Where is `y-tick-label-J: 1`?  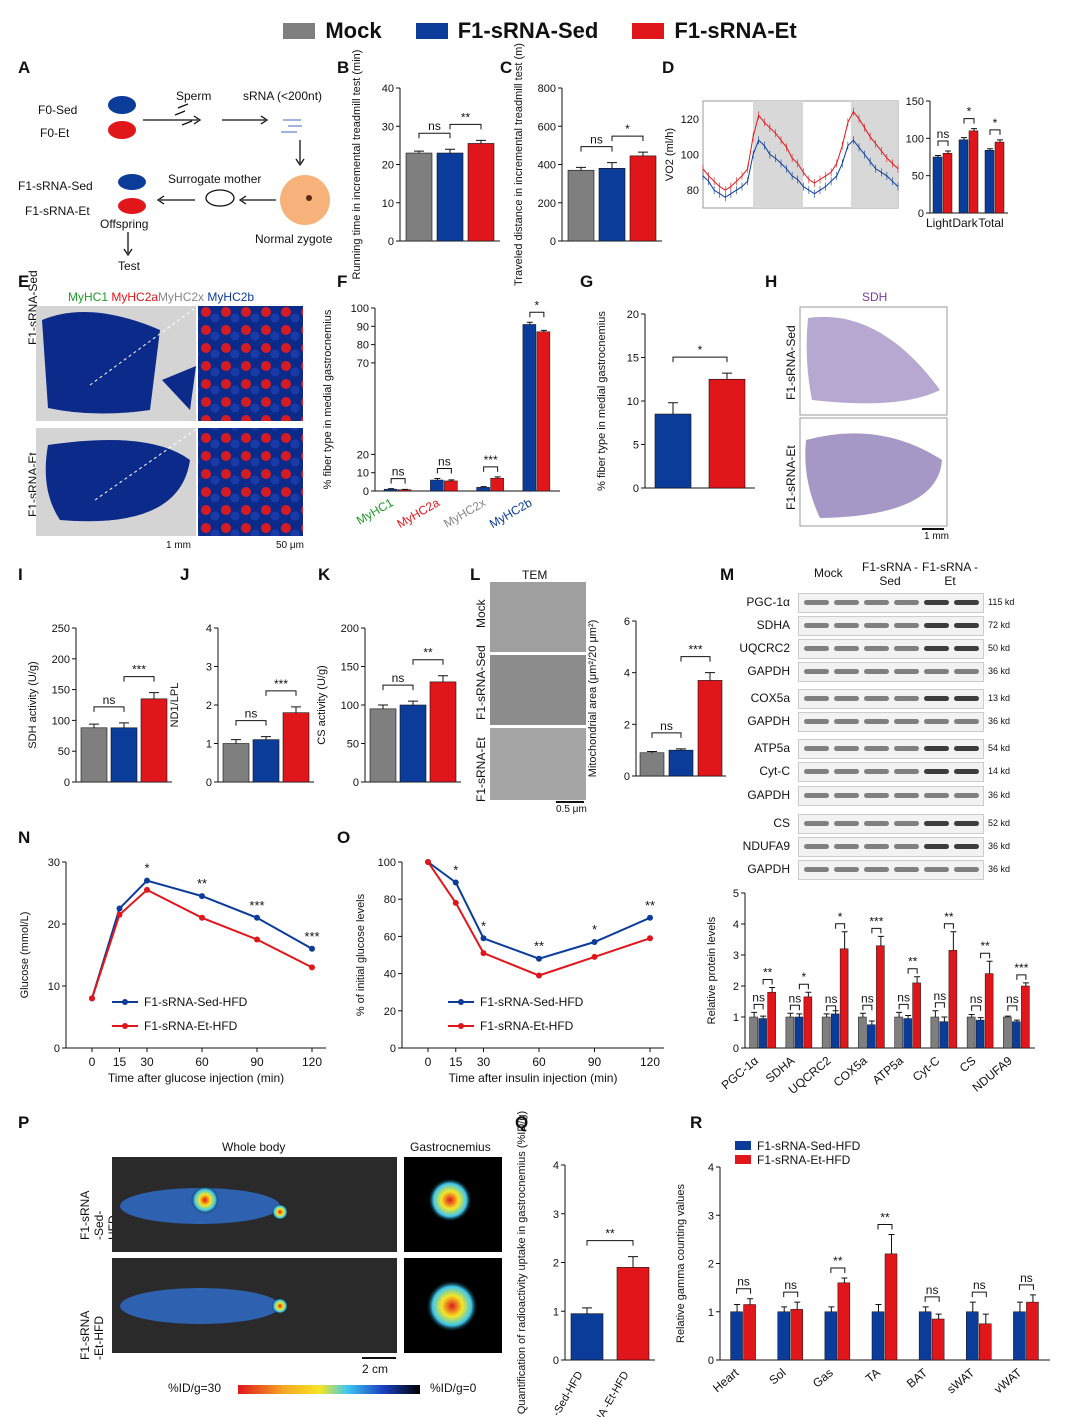 y-tick-label-J: 1 is located at coordinates (209, 745).